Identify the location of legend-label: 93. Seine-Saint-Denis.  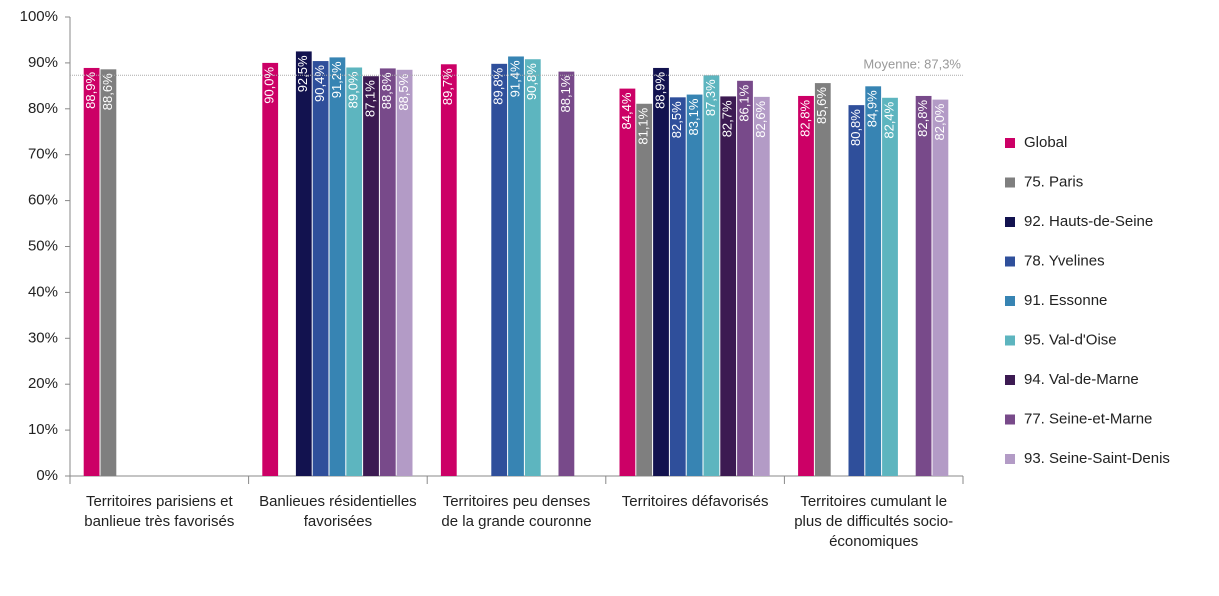
(1097, 458).